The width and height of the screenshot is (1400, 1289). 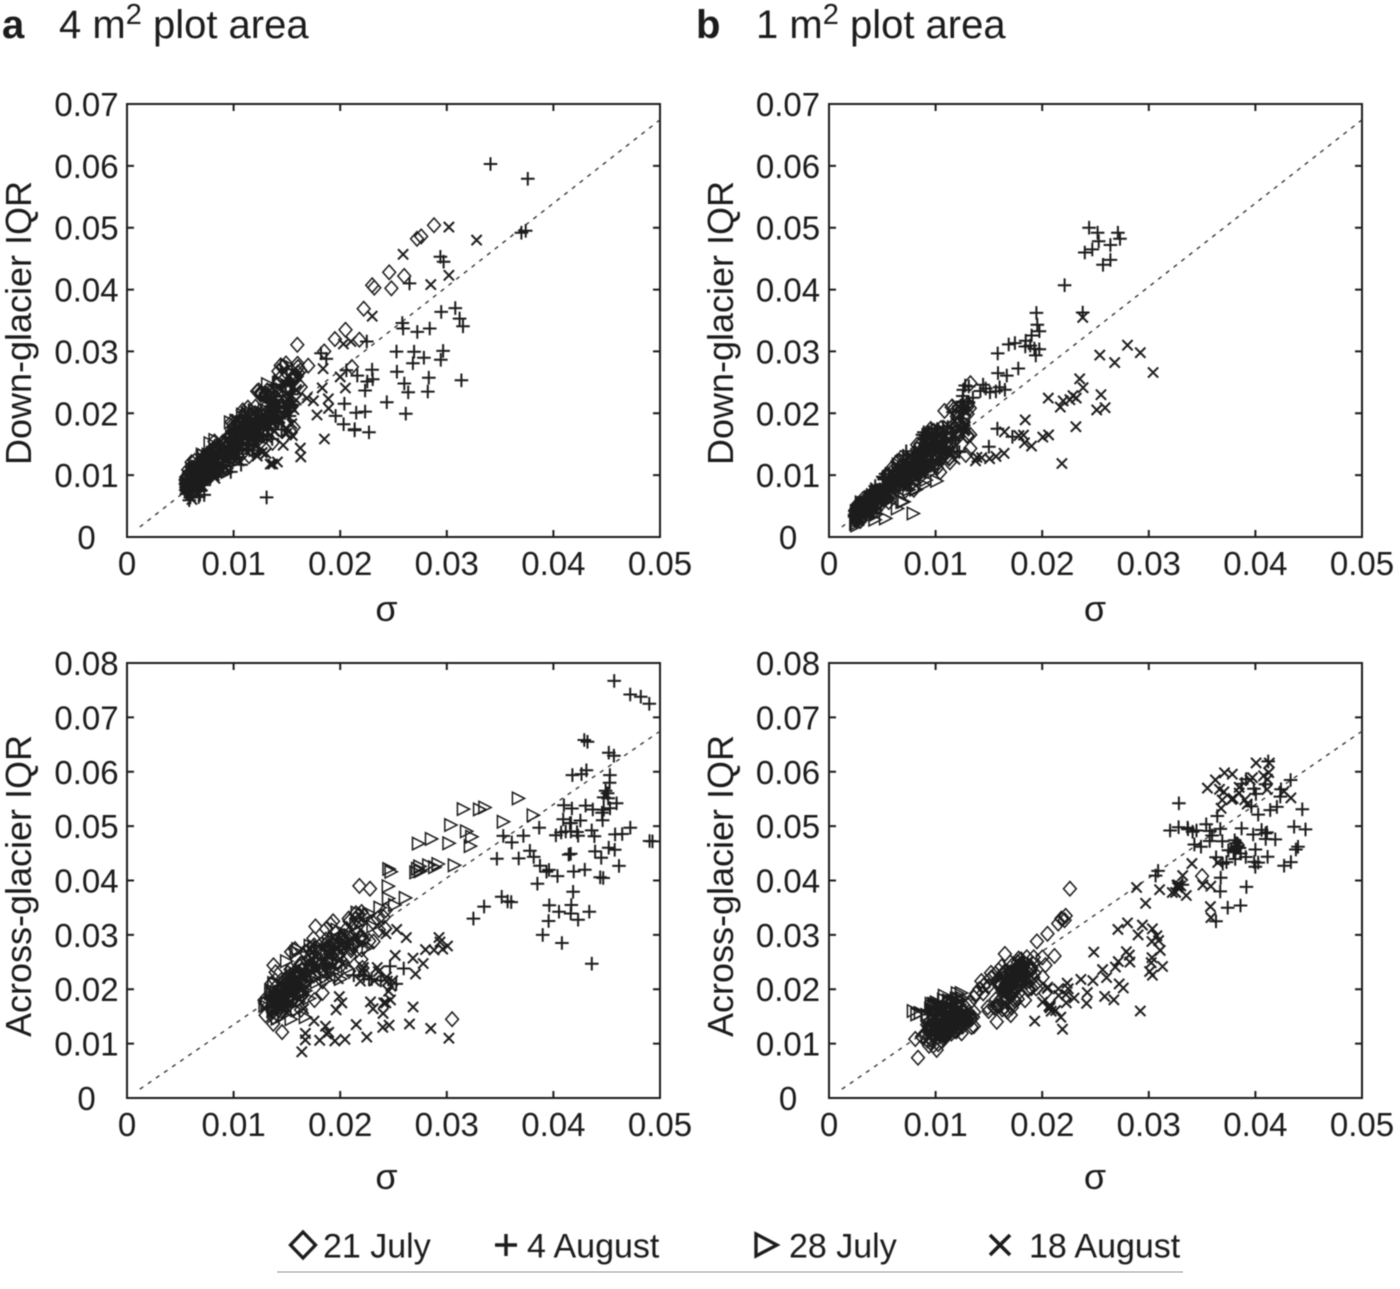 I want to click on svg-text: 21 July, so click(x=377, y=1247).